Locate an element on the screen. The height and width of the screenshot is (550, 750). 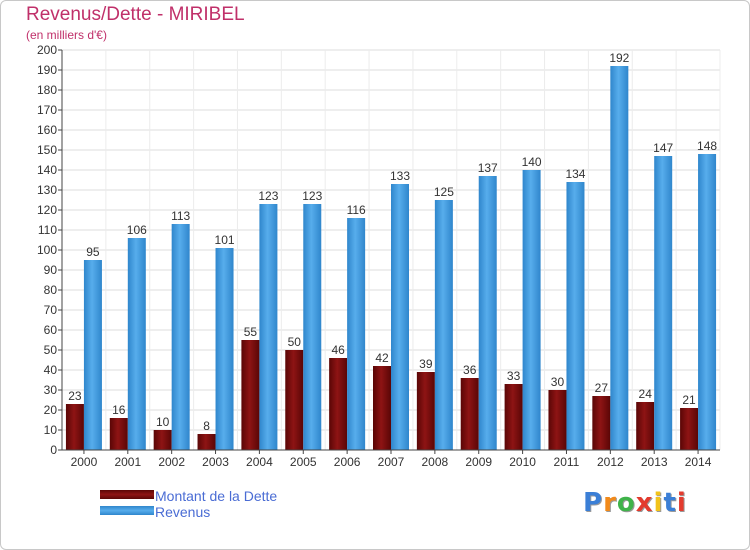
bar-dette-2013 is located at coordinates (645, 426).